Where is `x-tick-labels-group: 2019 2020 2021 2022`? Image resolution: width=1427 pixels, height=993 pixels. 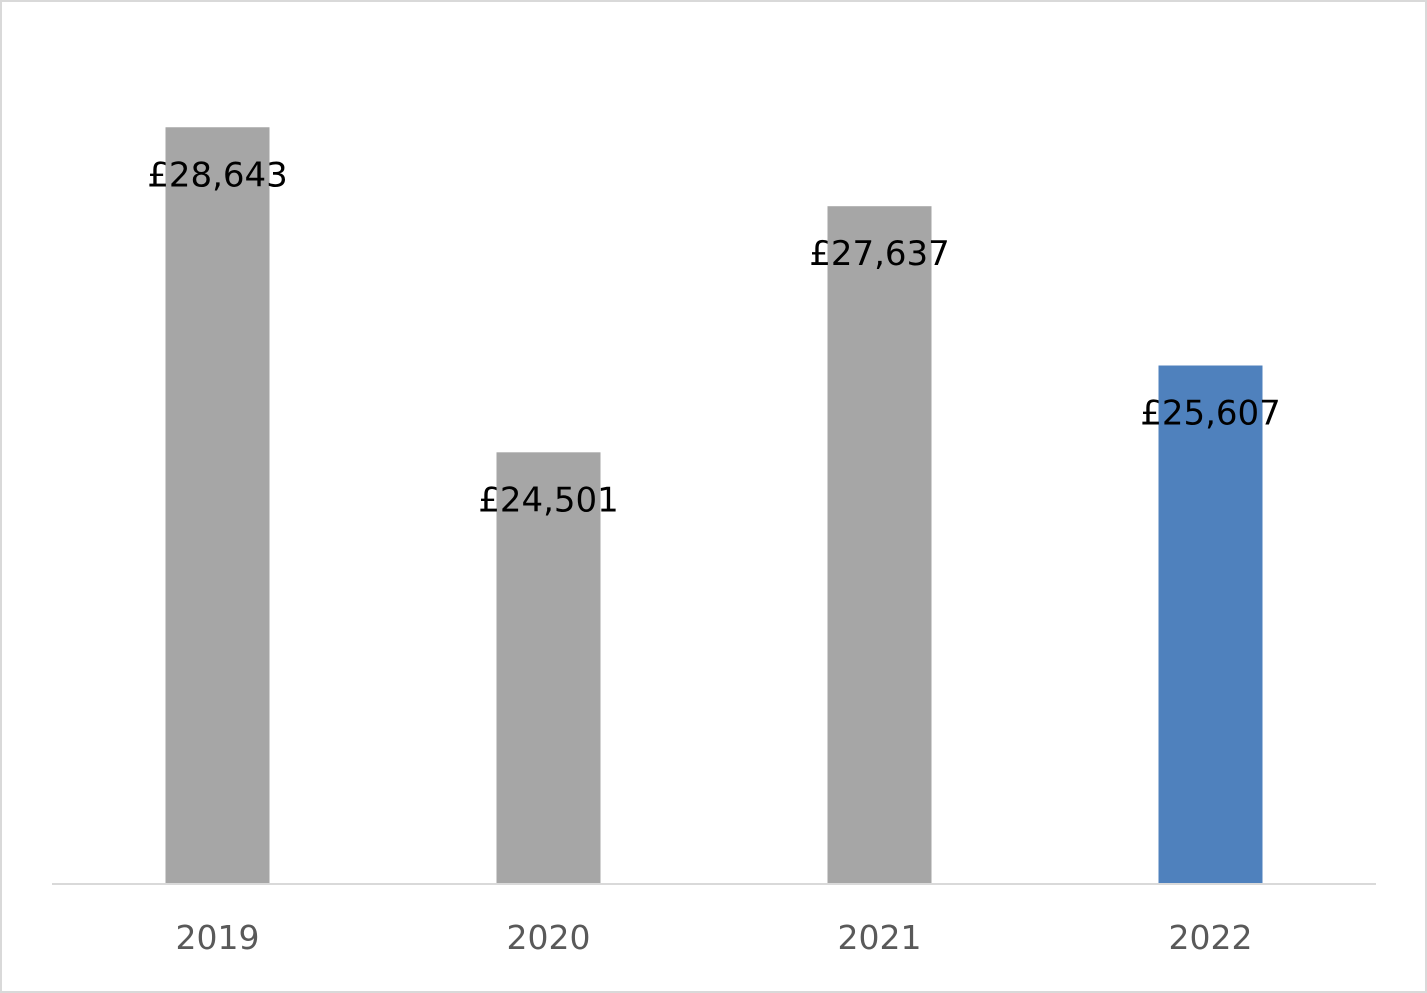
x-tick-labels-group: 2019 2020 2021 2022 is located at coordinates (714, 937).